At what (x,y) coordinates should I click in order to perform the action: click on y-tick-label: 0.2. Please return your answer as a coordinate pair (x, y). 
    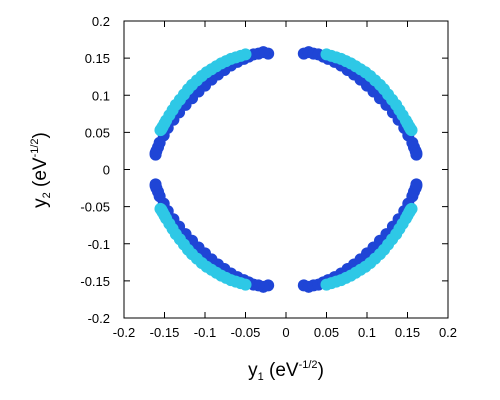
    Looking at the image, I should click on (101, 21).